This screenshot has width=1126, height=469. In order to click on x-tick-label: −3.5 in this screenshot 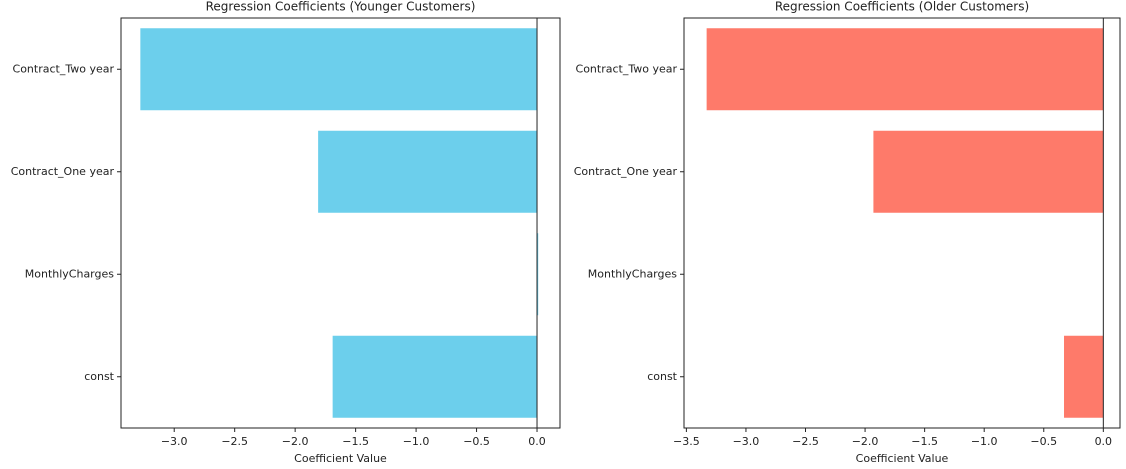, I will do `click(686, 441)`.